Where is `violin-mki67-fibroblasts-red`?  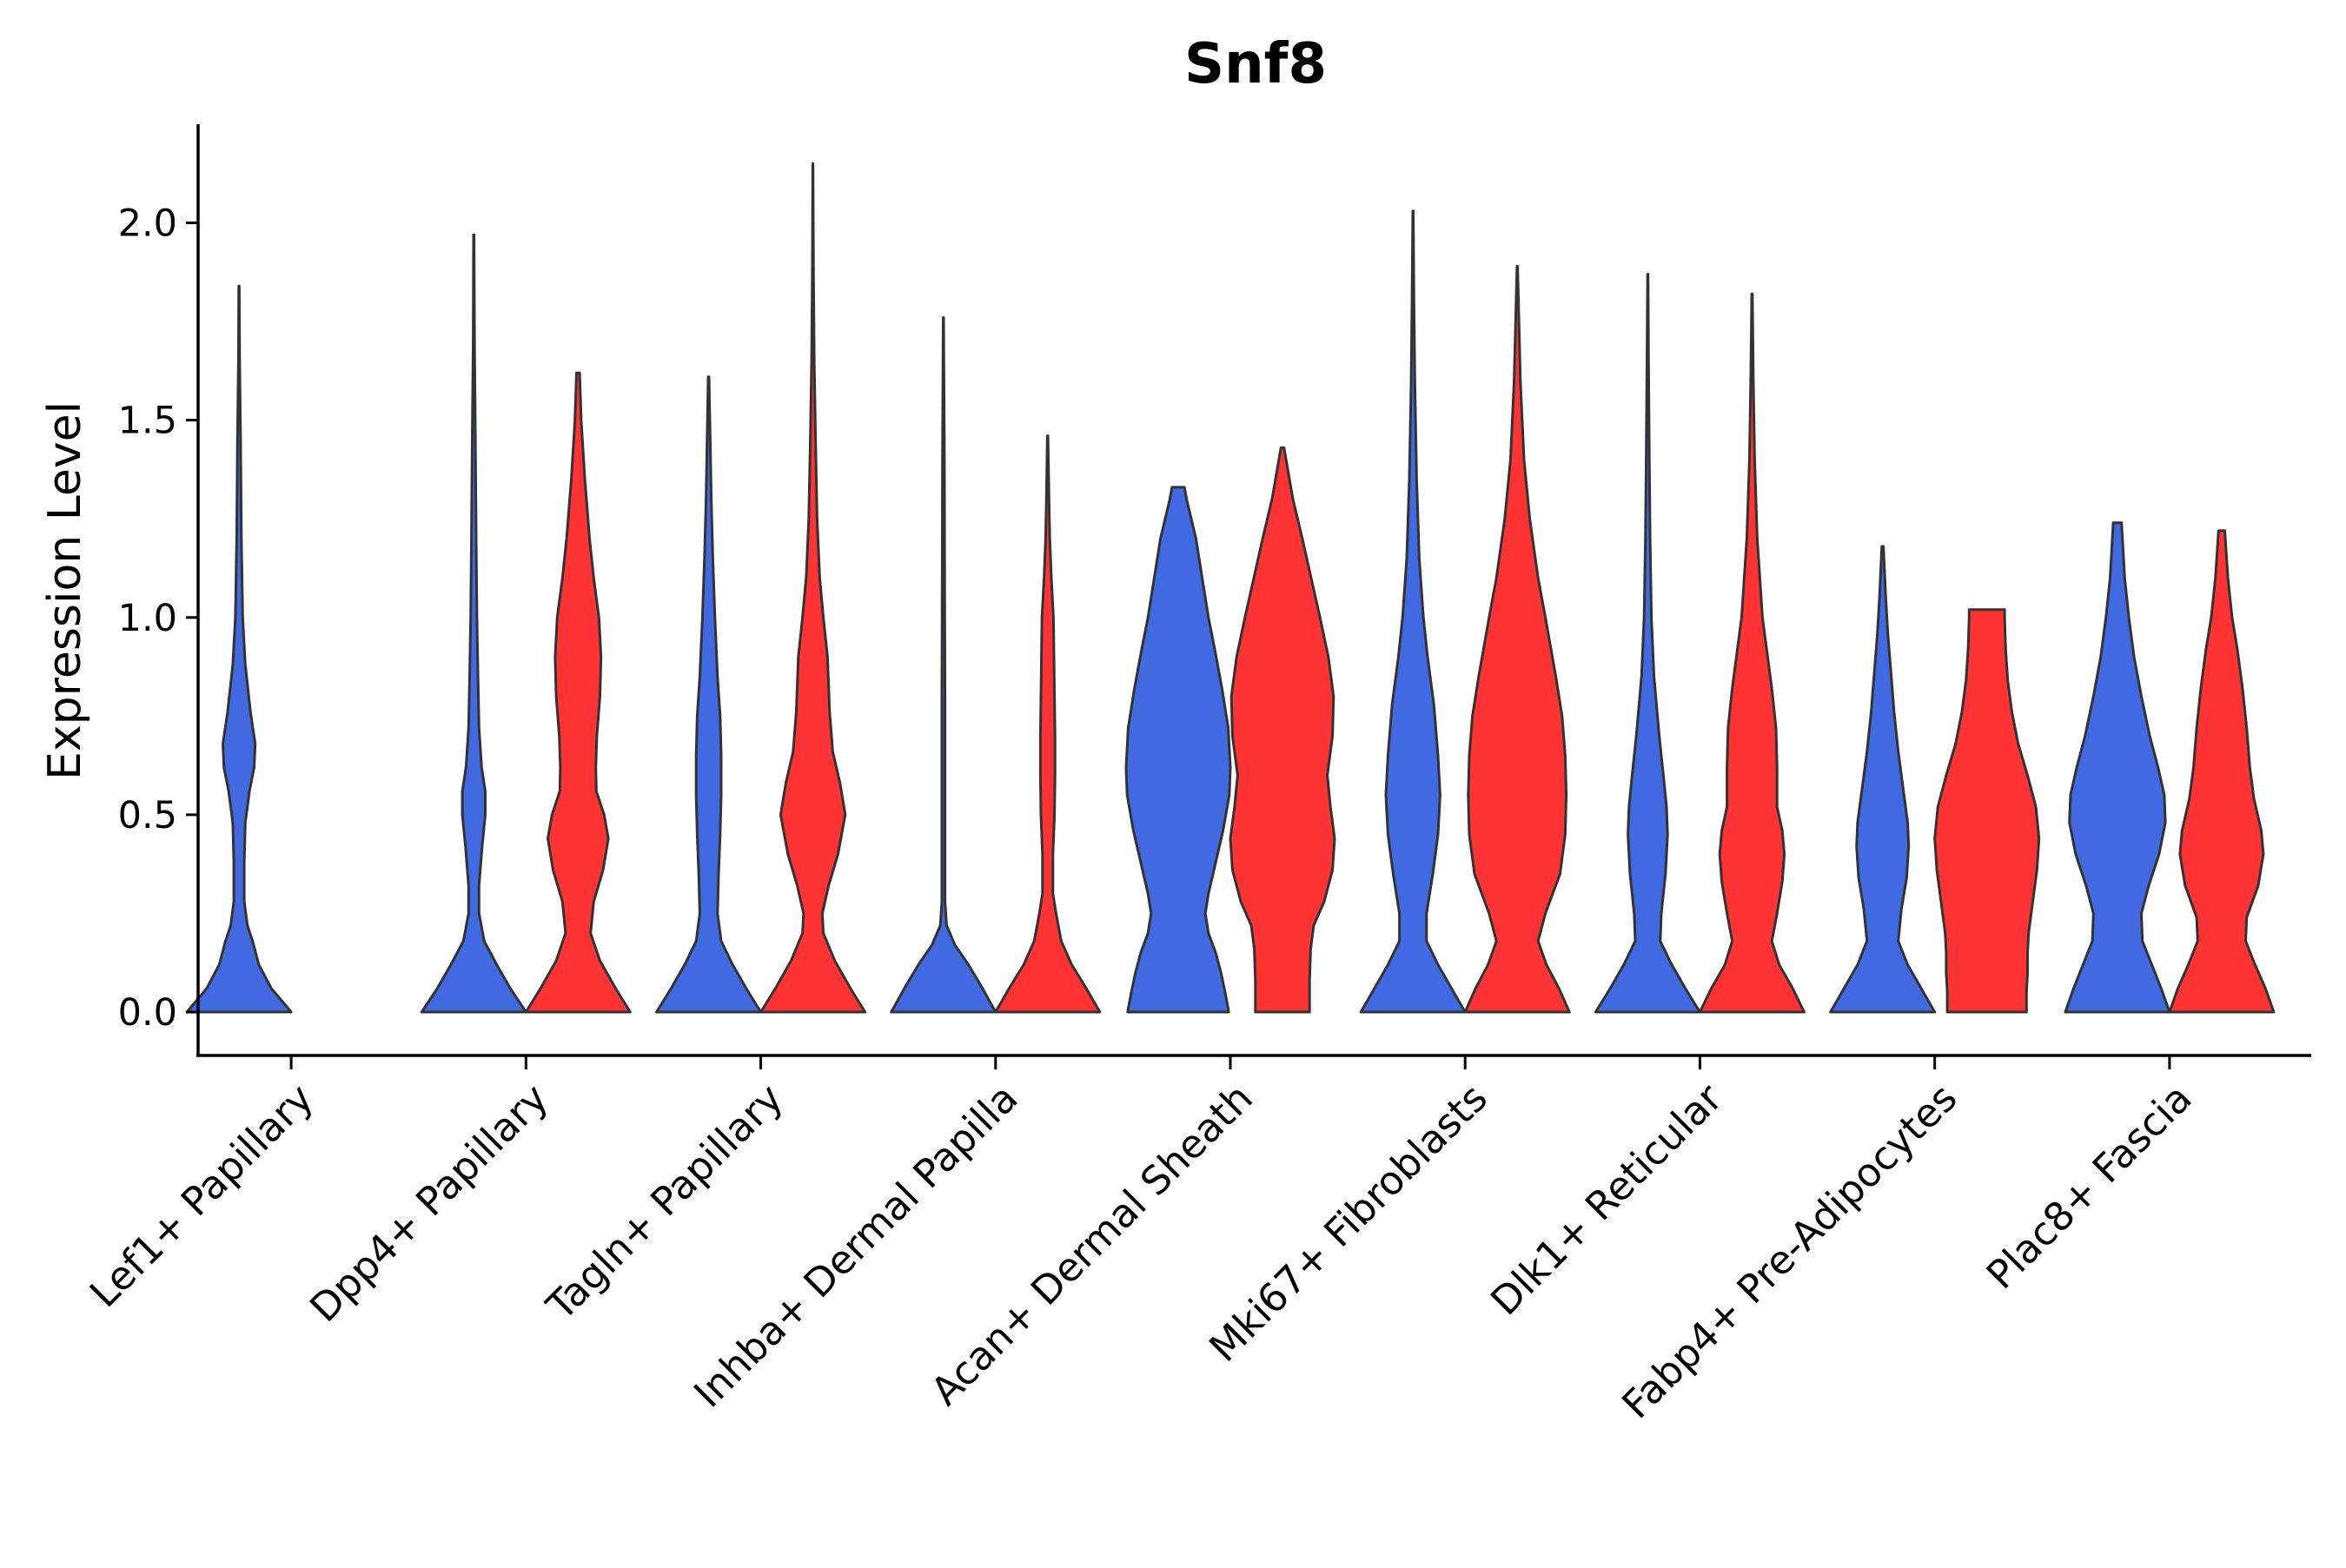
violin-mki67-fibroblasts-red is located at coordinates (1517, 639).